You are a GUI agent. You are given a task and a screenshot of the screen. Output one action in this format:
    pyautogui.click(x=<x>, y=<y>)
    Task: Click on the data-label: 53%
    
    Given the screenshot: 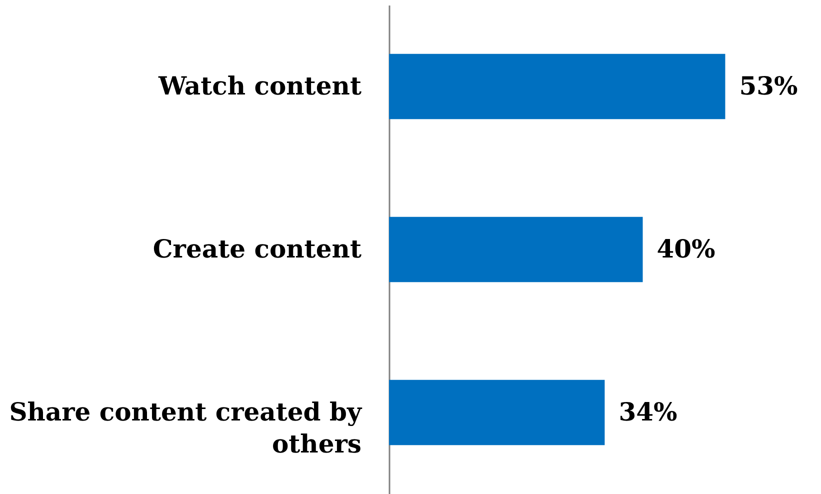 What is the action you would take?
    pyautogui.click(x=768, y=86)
    